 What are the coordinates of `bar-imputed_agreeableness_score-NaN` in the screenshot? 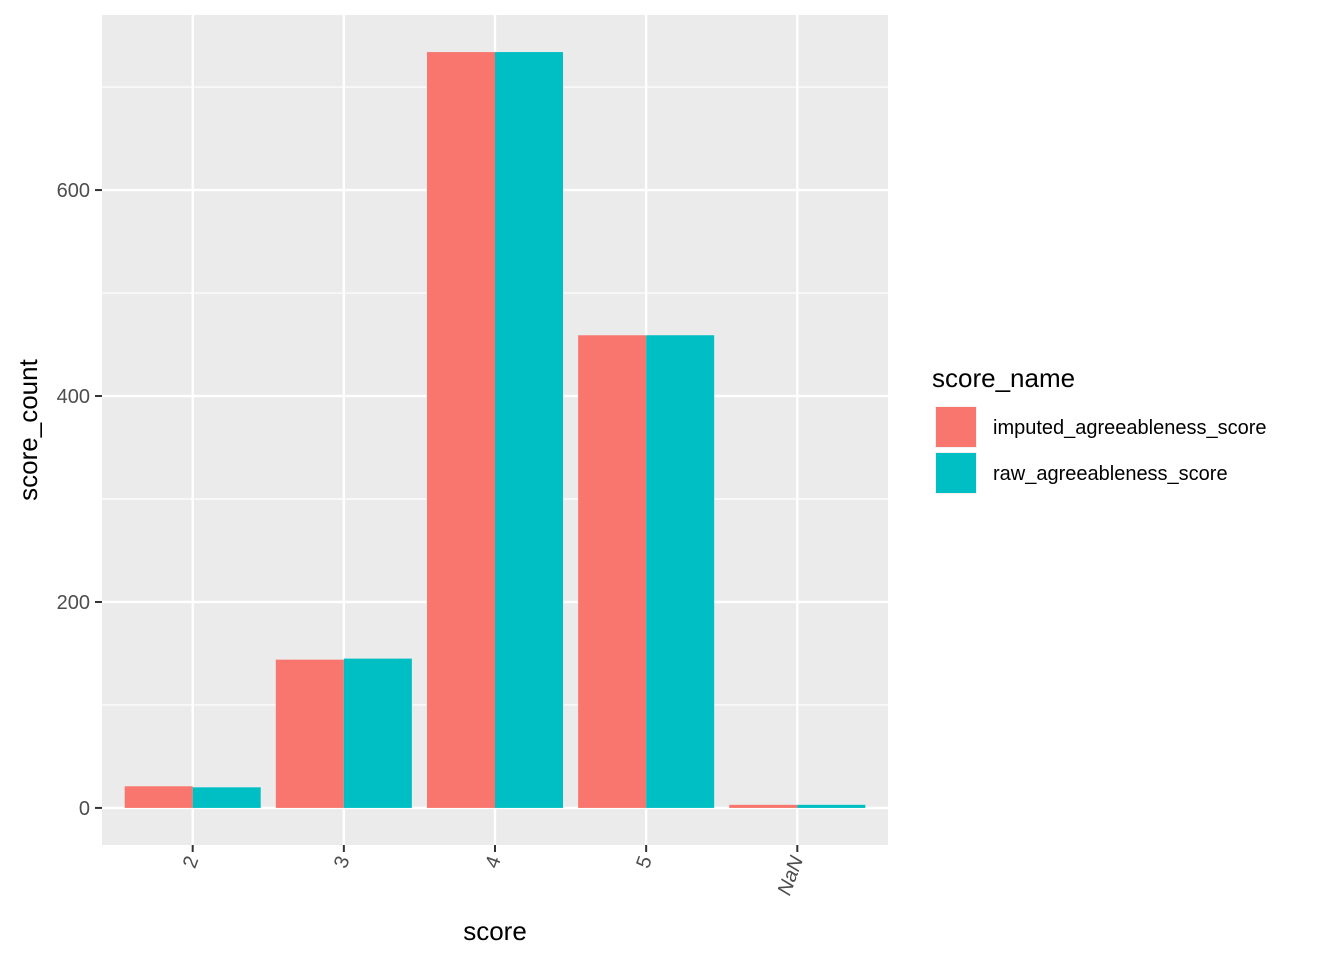 It's located at (763, 806).